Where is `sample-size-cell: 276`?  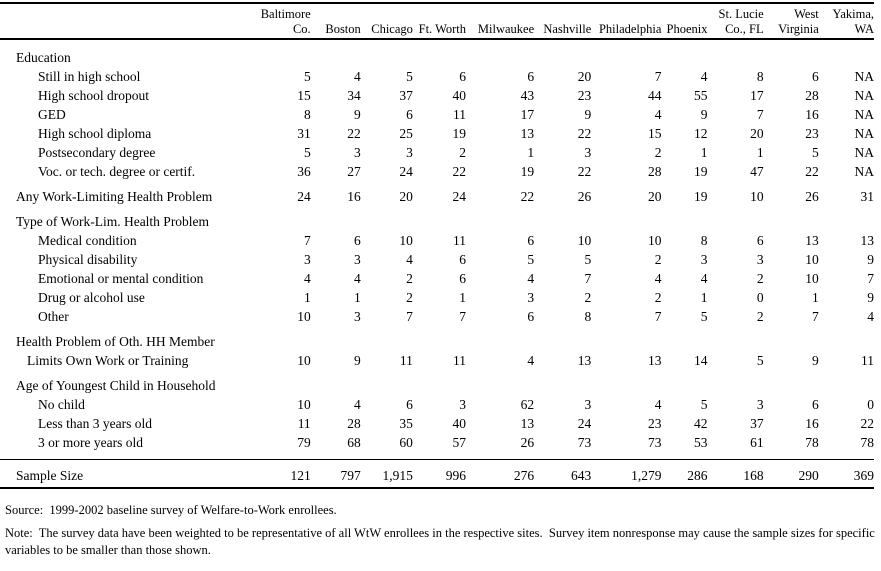
sample-size-cell: 276 is located at coordinates (500, 474).